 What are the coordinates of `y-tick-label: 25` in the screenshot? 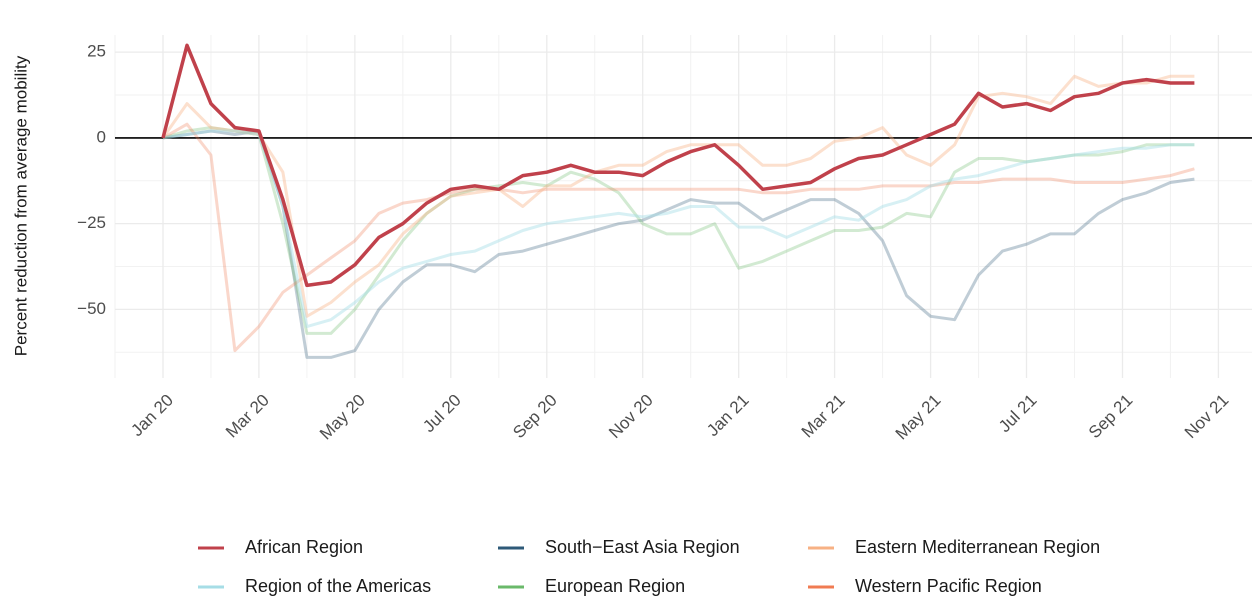 It's located at (96, 51).